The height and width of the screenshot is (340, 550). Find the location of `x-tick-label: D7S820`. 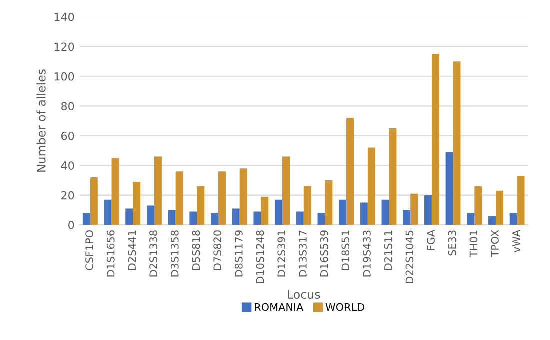

x-tick-label: D7S820 is located at coordinates (218, 250).